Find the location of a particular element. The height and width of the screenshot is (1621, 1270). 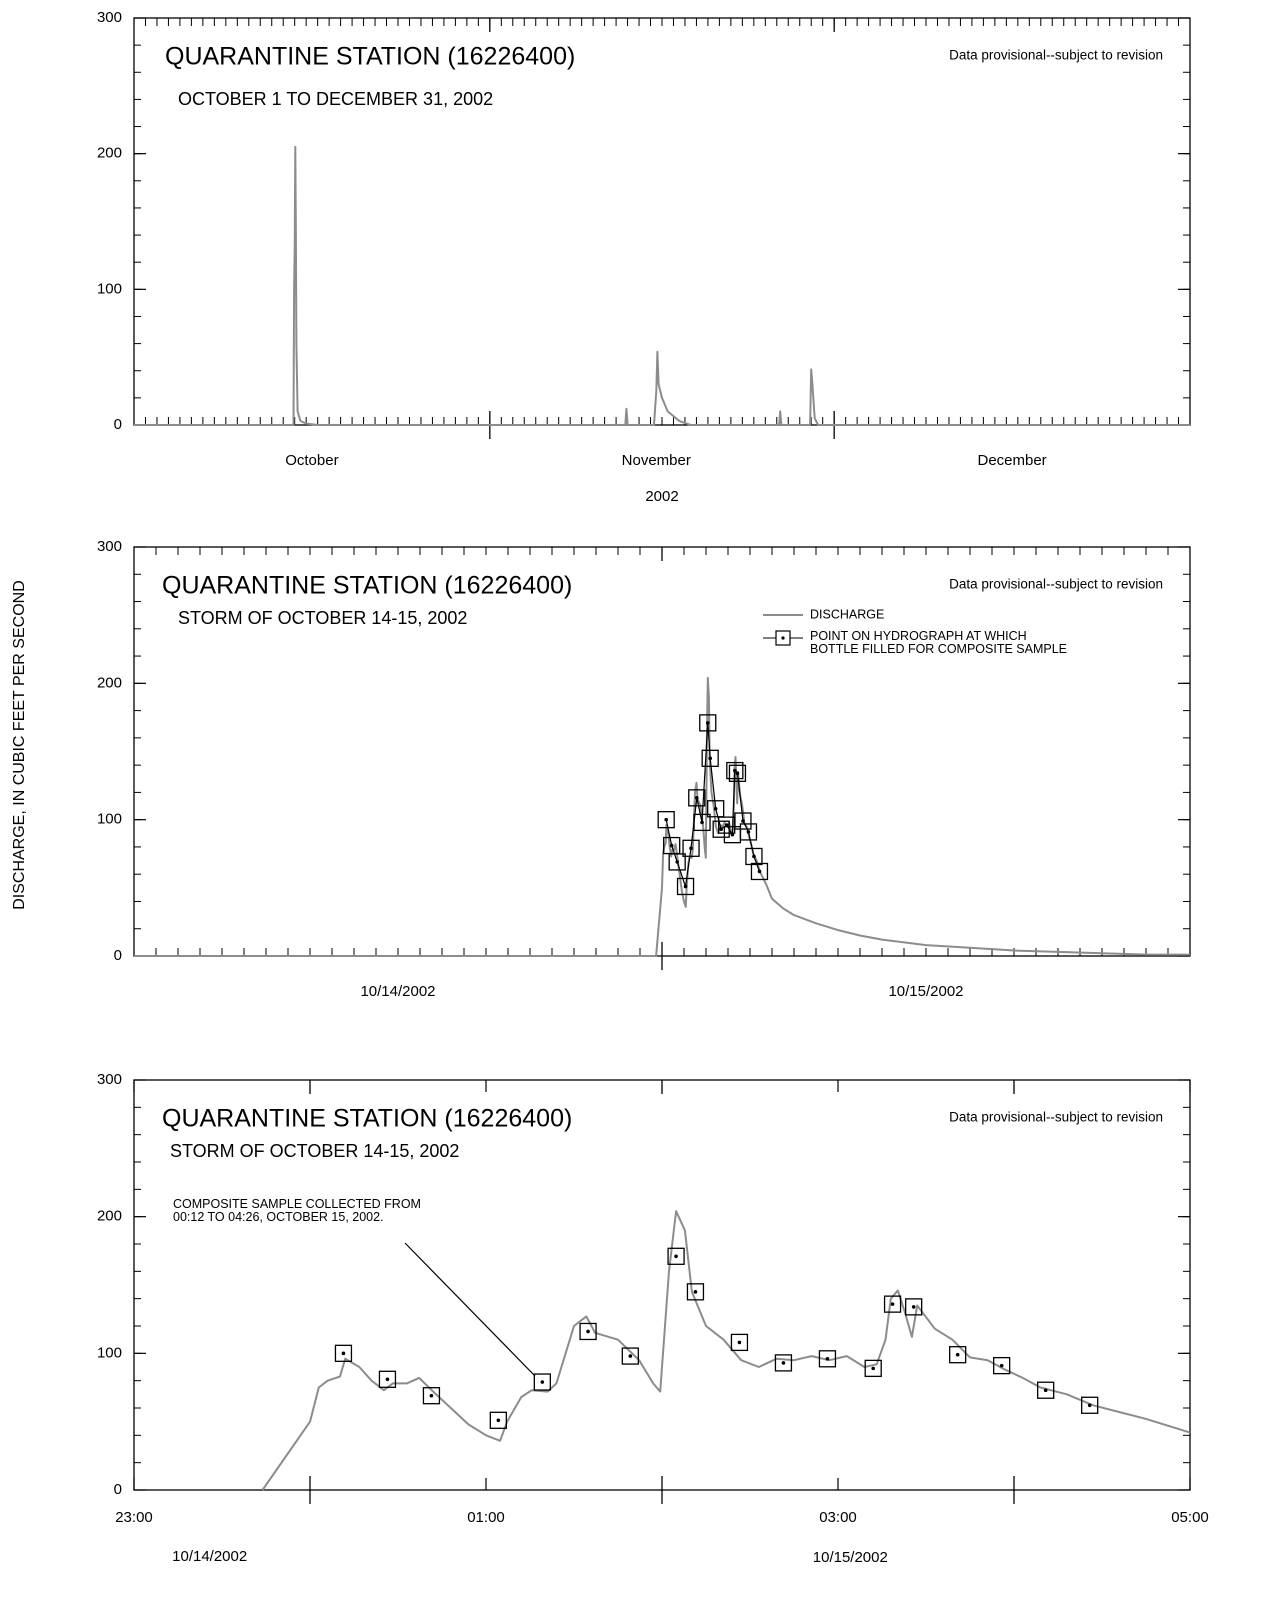

x-tick-label: 01:00 is located at coordinates (486, 1517).